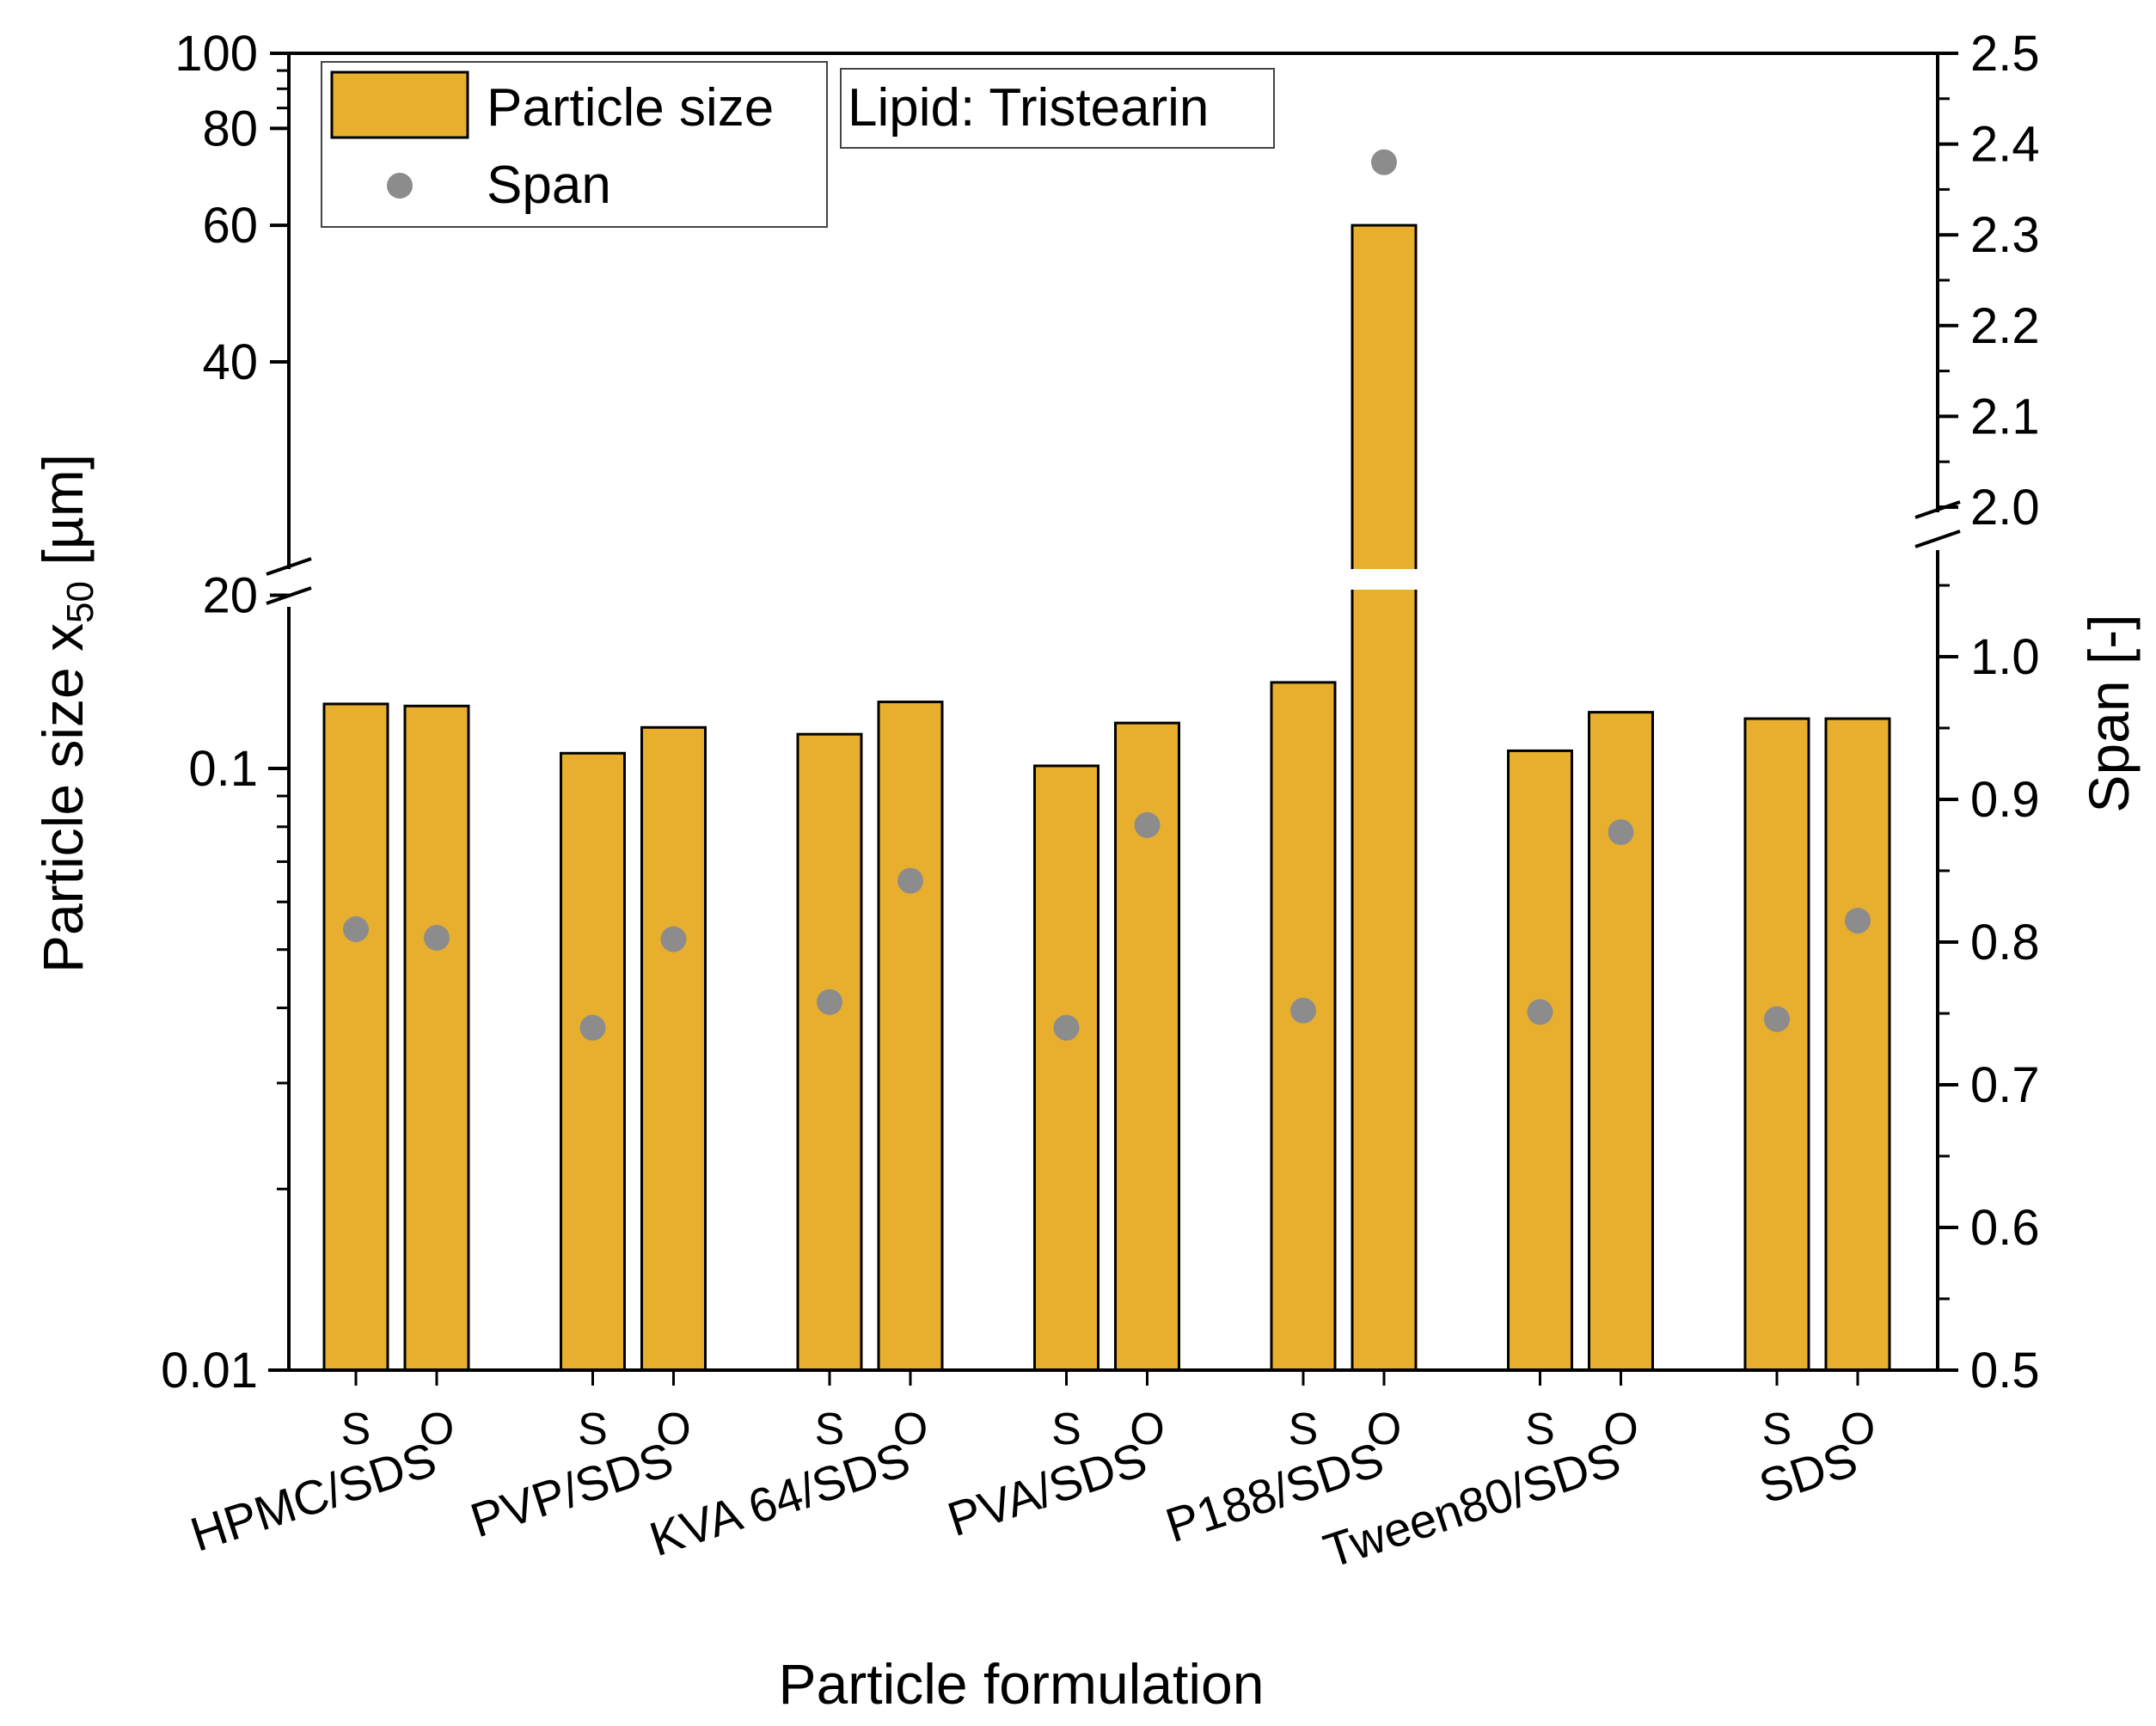  Describe the element at coordinates (2005, 54) in the screenshot. I see `right-tick-label: 2.5` at that location.